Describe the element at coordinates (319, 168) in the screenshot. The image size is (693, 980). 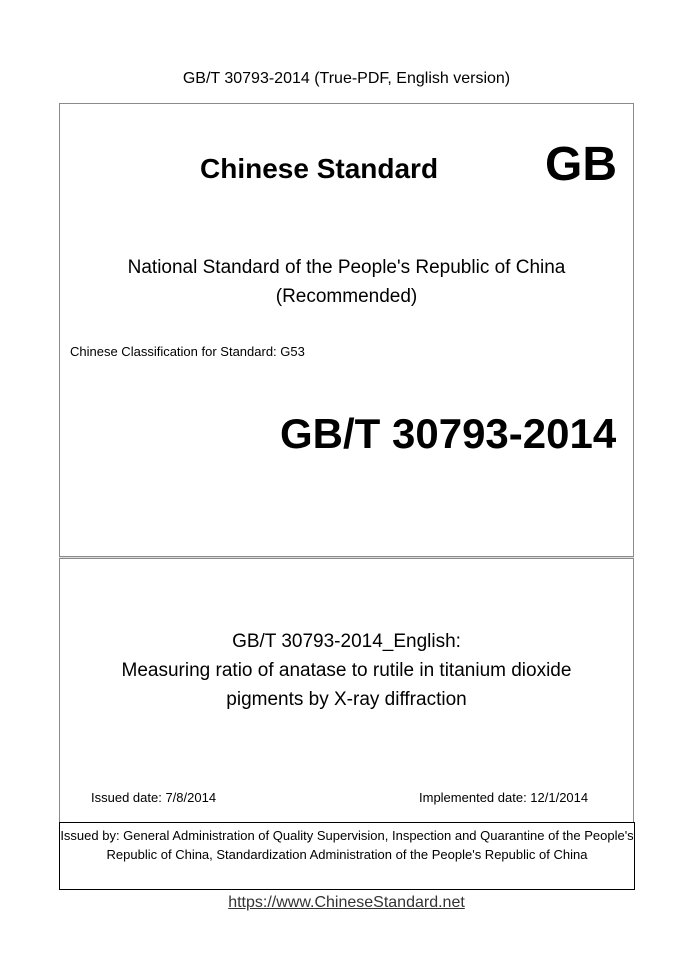
I see `cover-heading: Chinese Standard` at that location.